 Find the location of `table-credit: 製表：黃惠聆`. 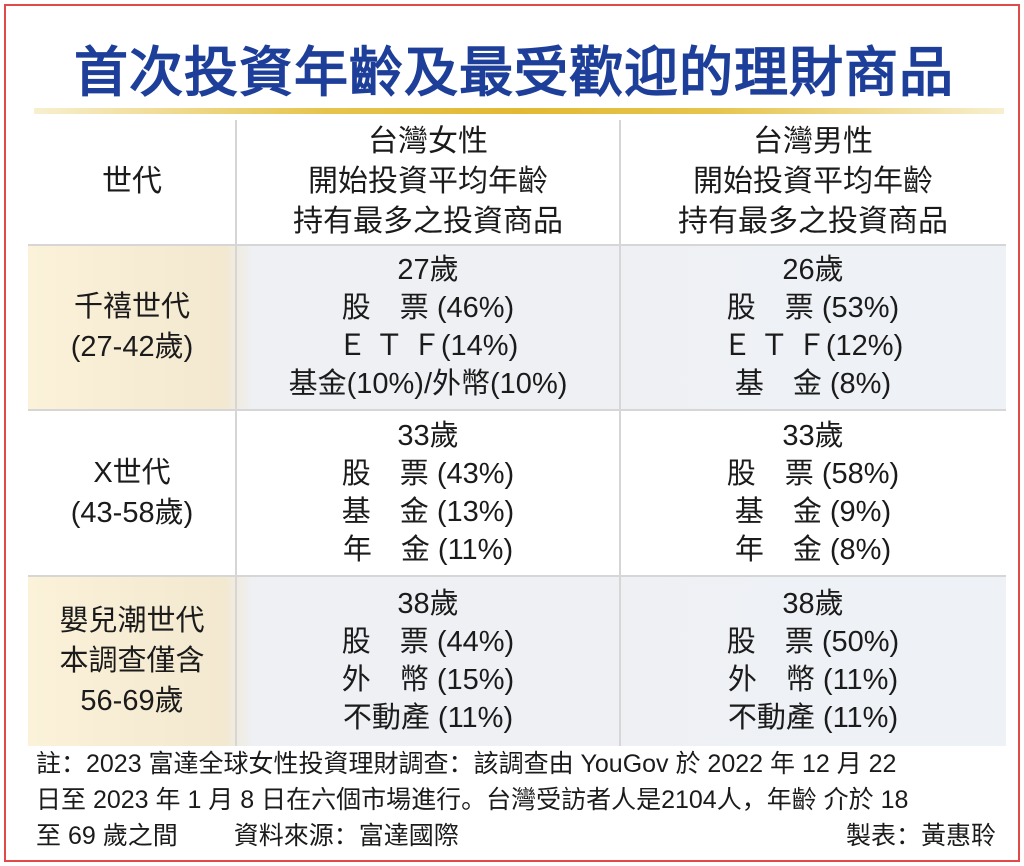

table-credit: 製表：黃惠聆 is located at coordinates (920, 836).